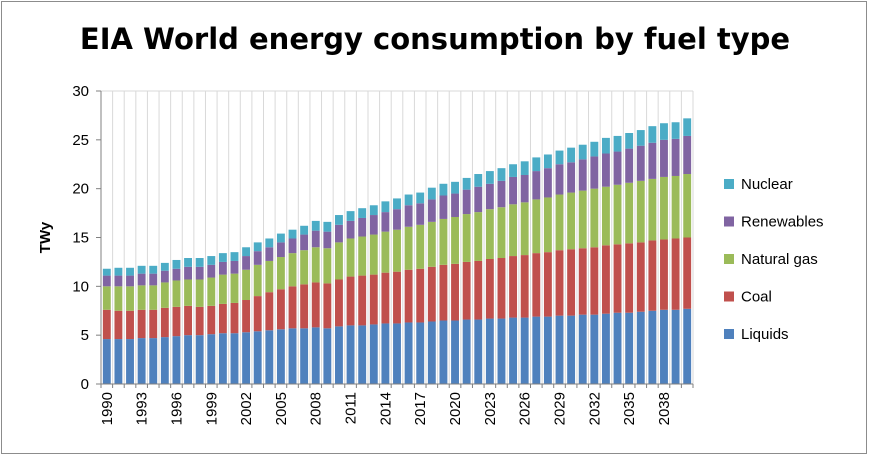 The height and width of the screenshot is (457, 870). I want to click on x-tick-label: 1999, so click(211, 408).